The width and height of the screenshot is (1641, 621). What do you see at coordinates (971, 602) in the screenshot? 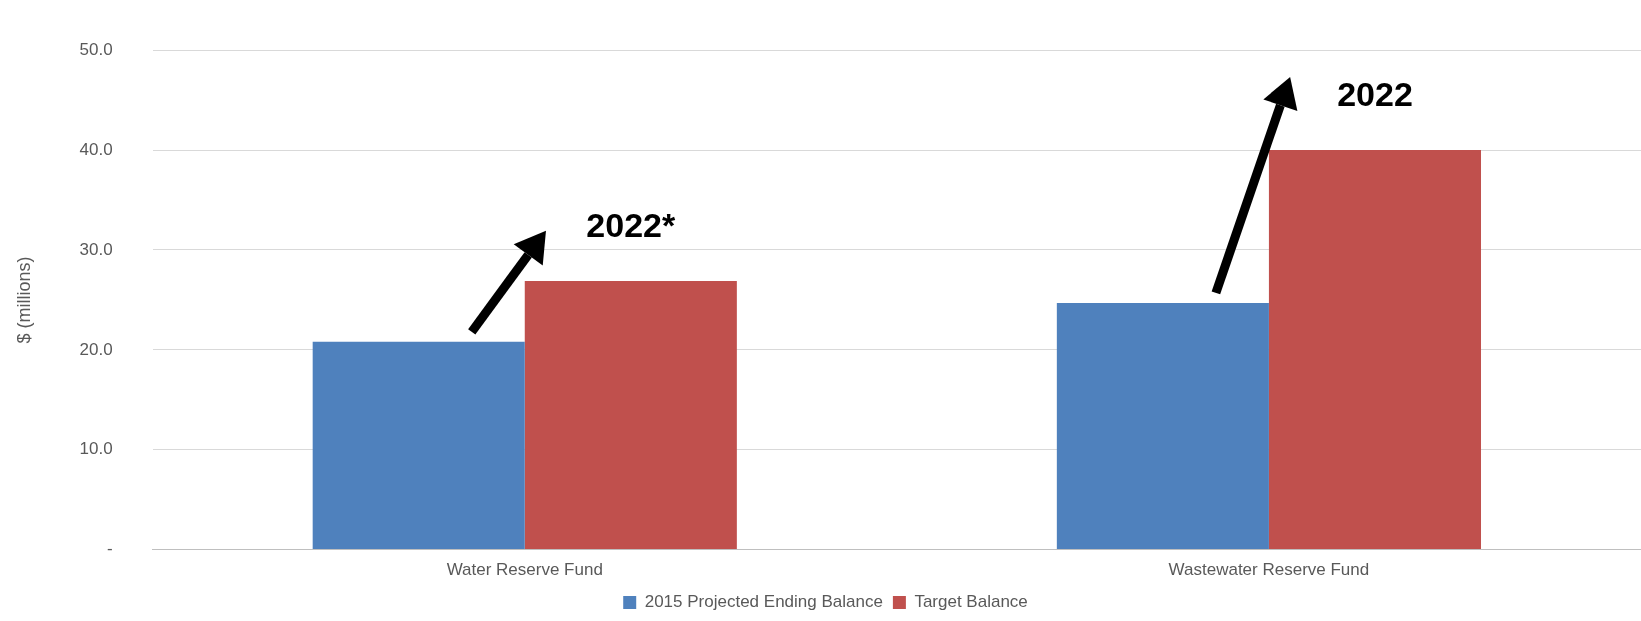
I see `legend-label: Target Balance` at bounding box center [971, 602].